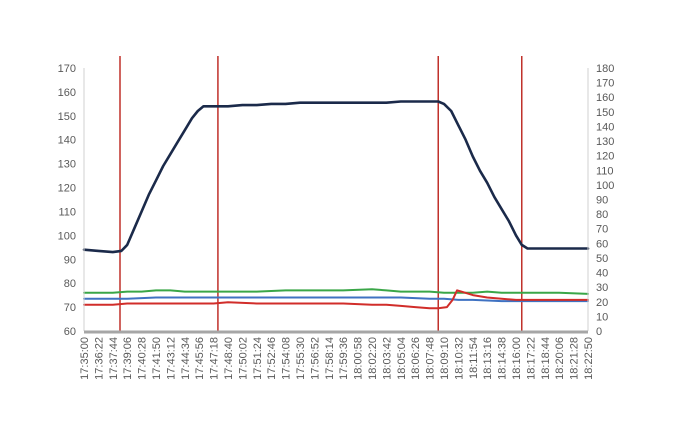  I want to click on left-y-axis-labels: 60 70 80 90 100 110 120 130 140 150 160 170, so click(67, 200).